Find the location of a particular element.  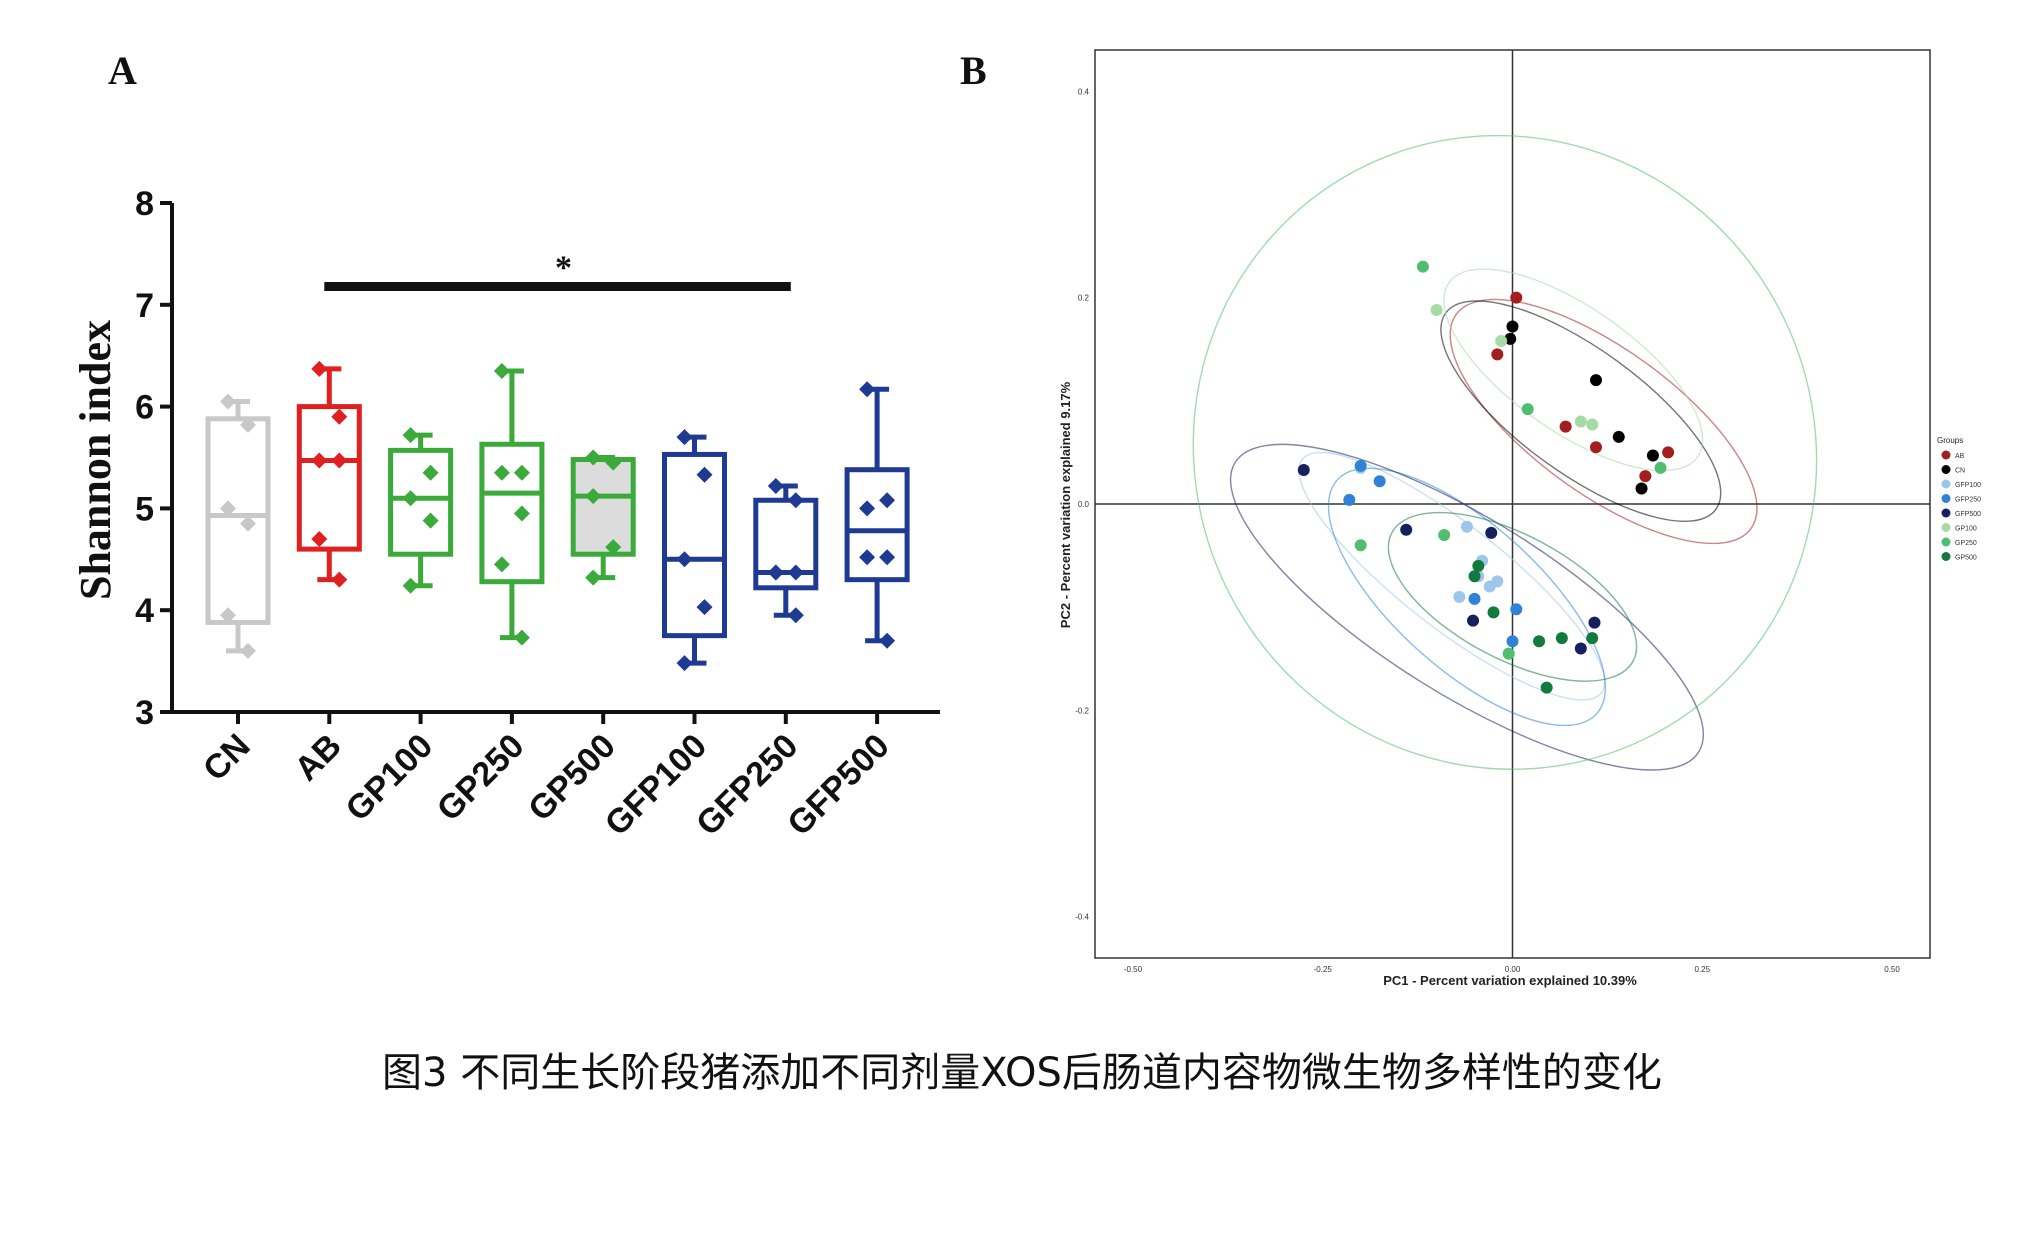

y-tick-label: 8 is located at coordinates (144, 204).